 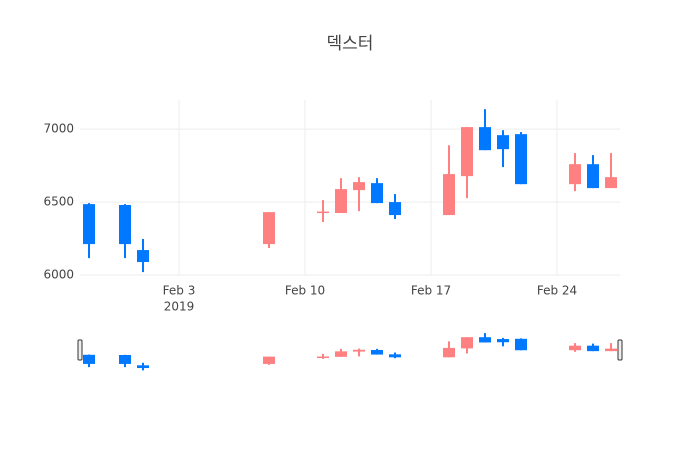 I want to click on x-tick-label: Feb 24, so click(x=557, y=291).